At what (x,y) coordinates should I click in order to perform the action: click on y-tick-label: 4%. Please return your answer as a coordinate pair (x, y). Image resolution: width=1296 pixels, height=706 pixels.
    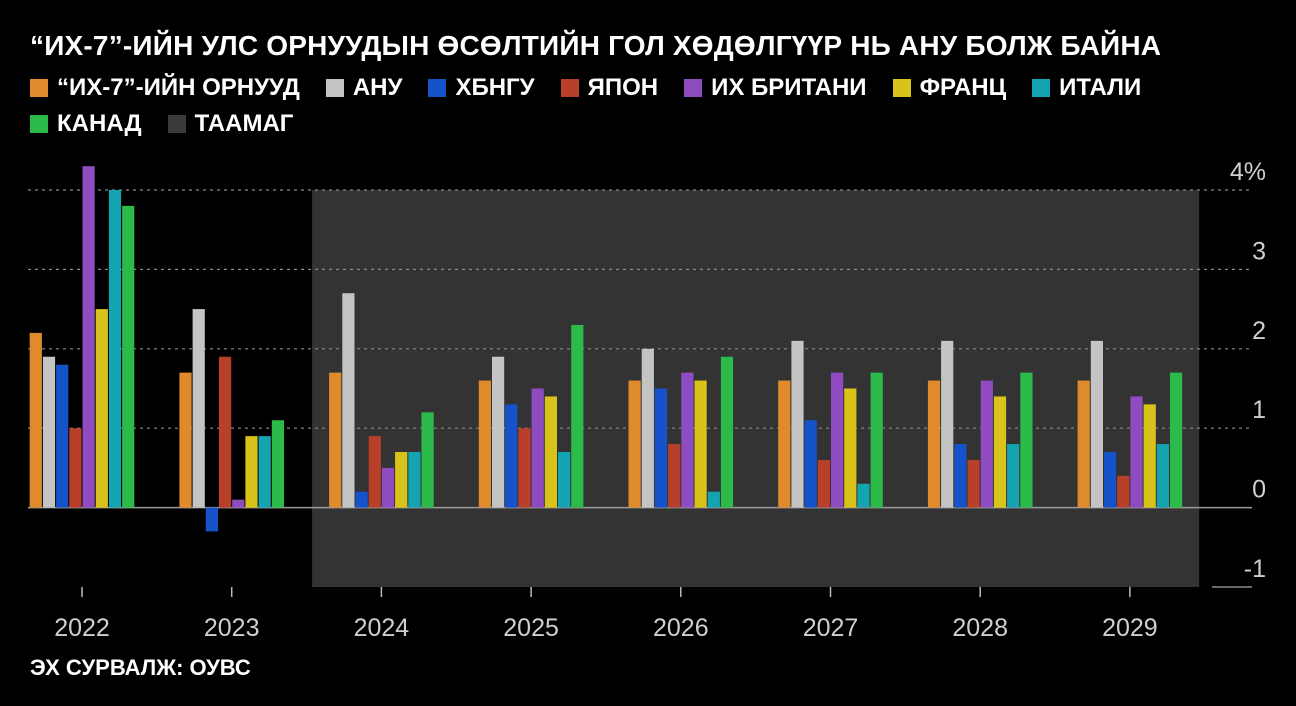
    Looking at the image, I should click on (1248, 172).